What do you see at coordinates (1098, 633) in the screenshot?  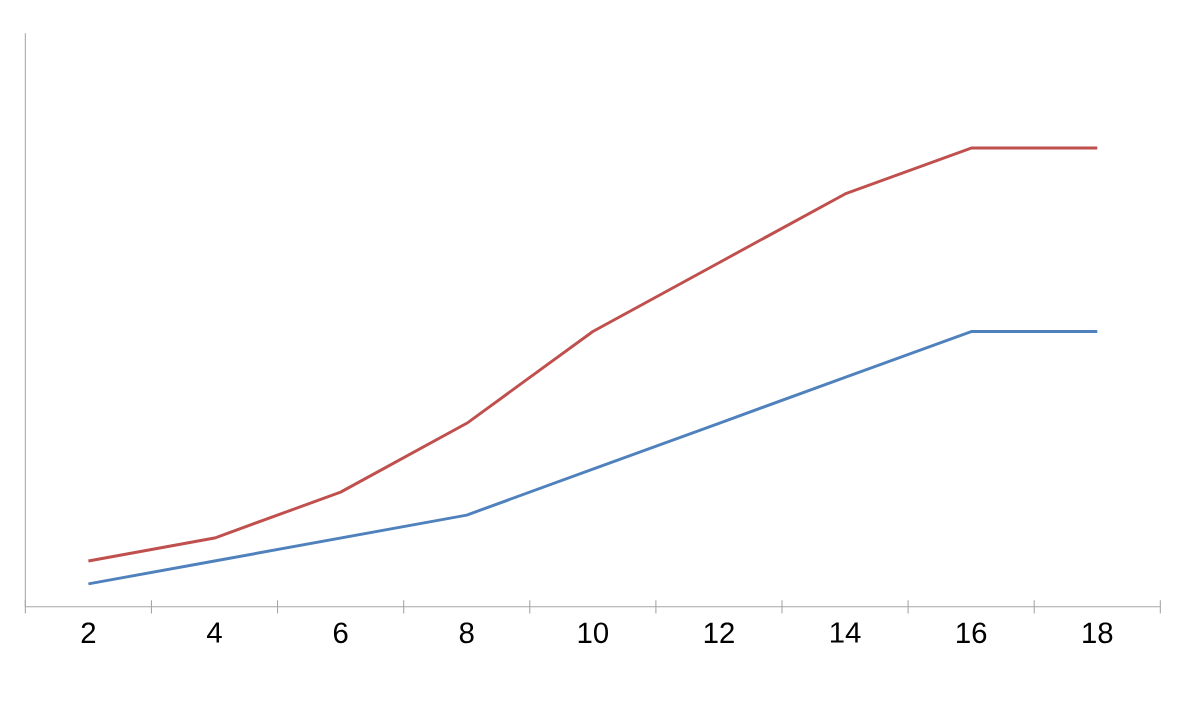 I see `x-tick-label: 18` at bounding box center [1098, 633].